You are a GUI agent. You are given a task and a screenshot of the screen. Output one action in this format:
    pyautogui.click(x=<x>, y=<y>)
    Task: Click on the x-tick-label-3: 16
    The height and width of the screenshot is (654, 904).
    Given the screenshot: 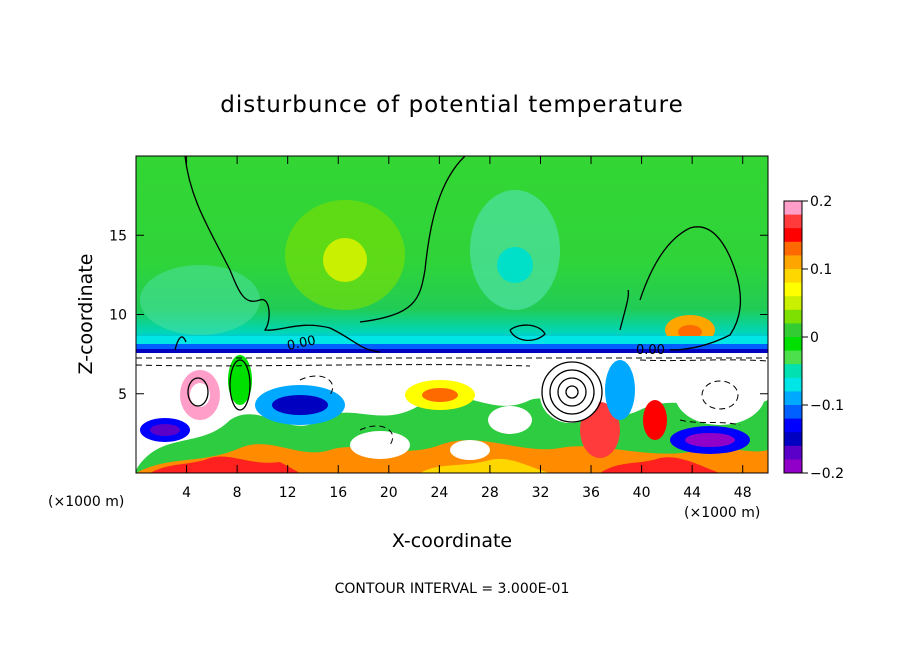 What is the action you would take?
    pyautogui.click(x=338, y=493)
    